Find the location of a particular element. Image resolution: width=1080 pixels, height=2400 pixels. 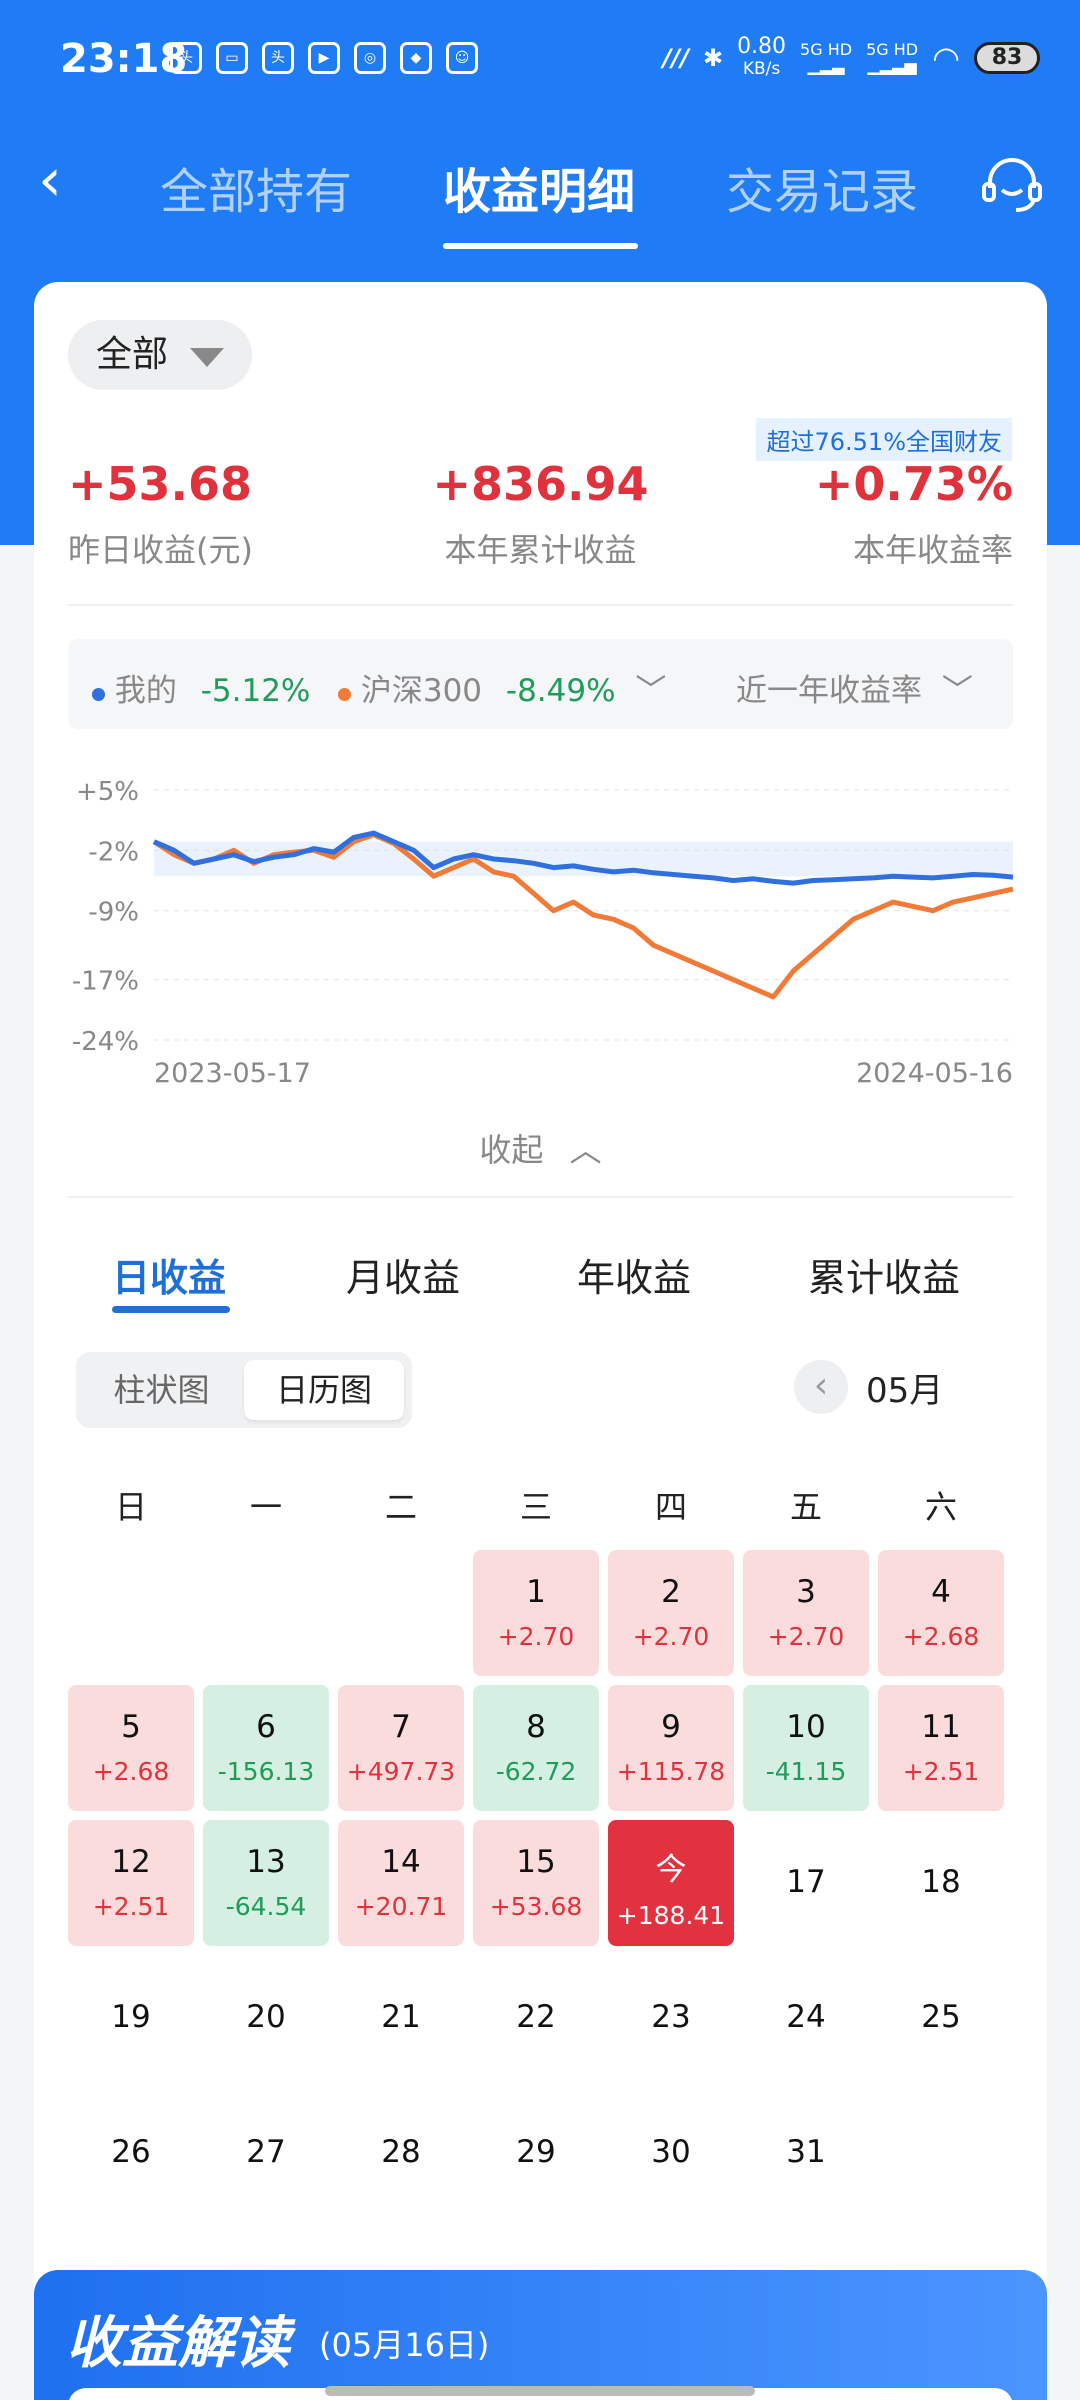

calendar-day: 15 +53.68 is located at coordinates (536, 1883).